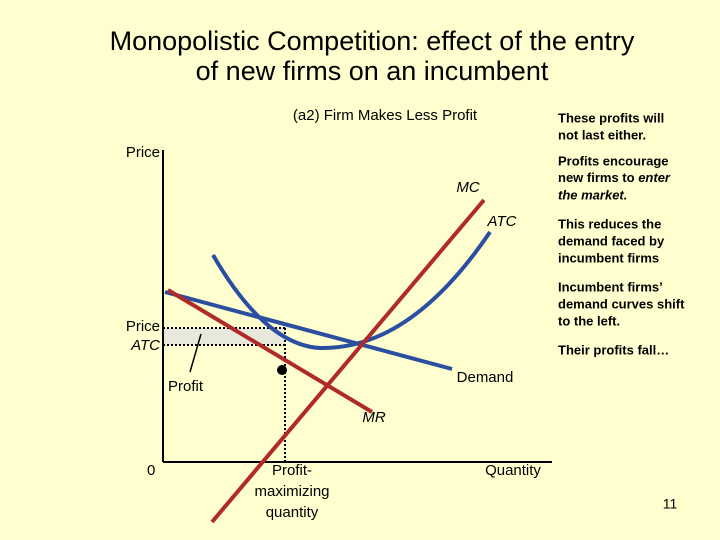  What do you see at coordinates (610, 286) in the screenshot?
I see `note: Incumbent firms’` at bounding box center [610, 286].